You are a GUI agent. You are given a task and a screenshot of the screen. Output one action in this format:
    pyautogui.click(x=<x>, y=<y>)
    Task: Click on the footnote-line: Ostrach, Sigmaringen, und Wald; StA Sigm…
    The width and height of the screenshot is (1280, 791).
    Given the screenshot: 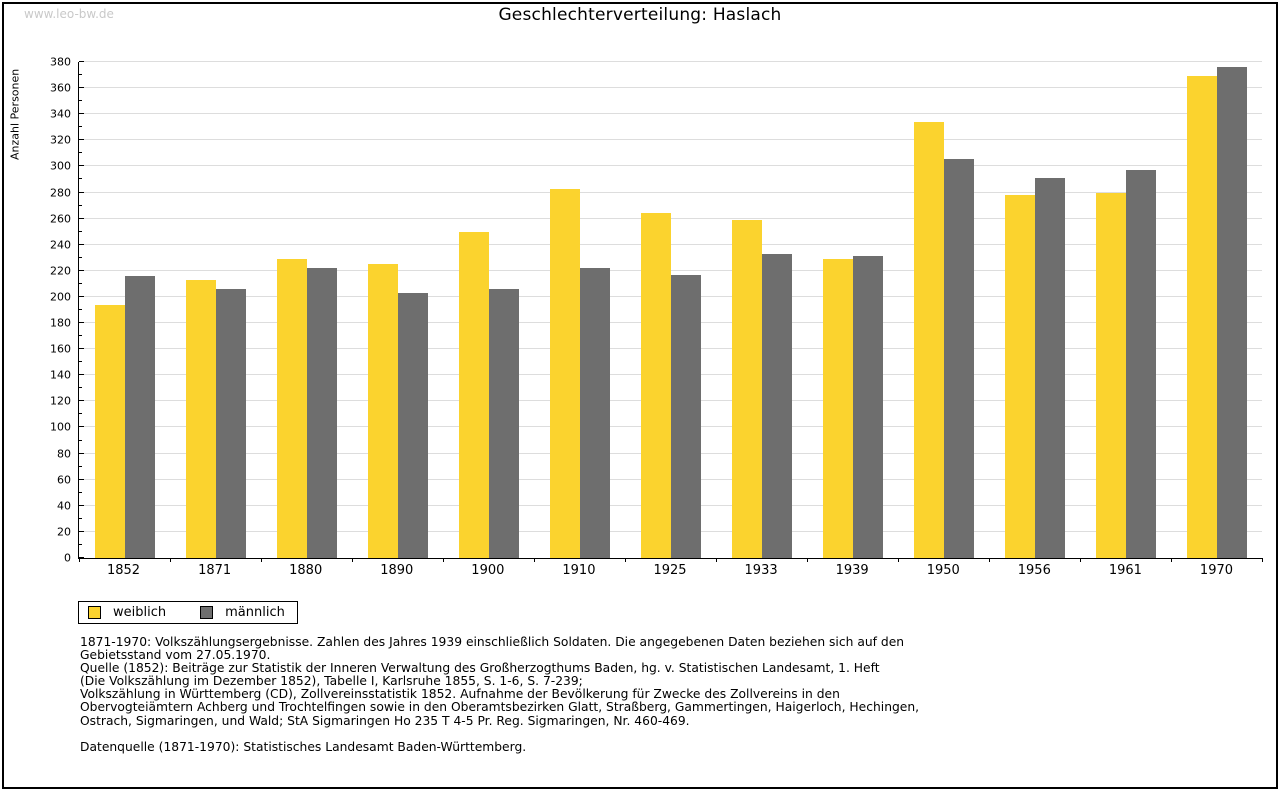 What is the action you would take?
    pyautogui.click(x=385, y=720)
    